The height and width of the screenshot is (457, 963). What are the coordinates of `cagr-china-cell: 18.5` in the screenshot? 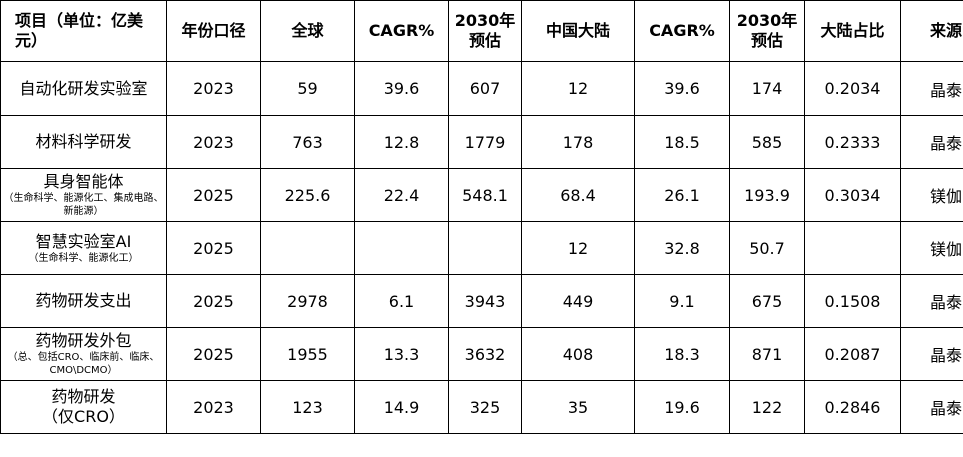 It's located at (682, 142).